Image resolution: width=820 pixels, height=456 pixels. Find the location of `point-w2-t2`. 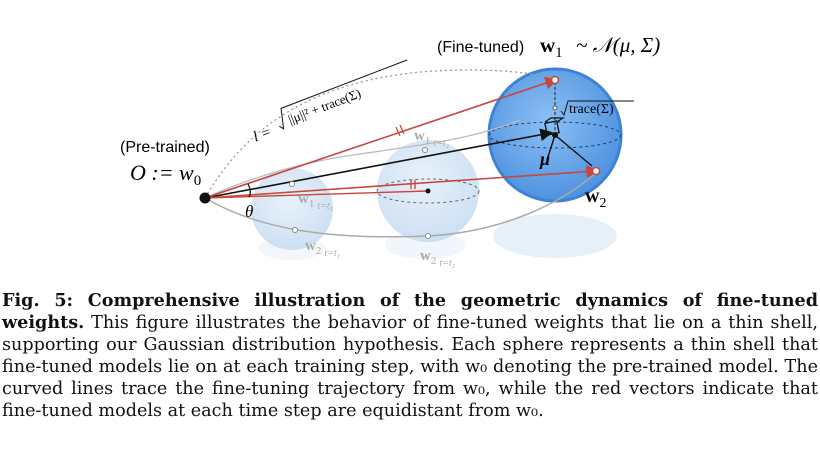

point-w2-t2 is located at coordinates (428, 236).